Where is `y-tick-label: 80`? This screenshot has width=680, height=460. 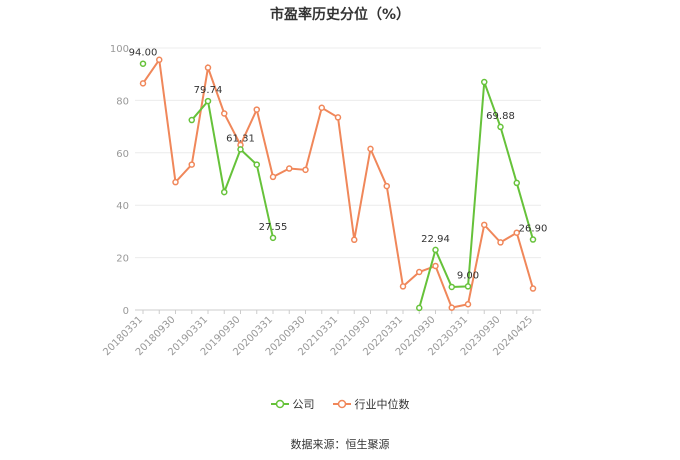
y-tick-label: 80 is located at coordinates (122, 101).